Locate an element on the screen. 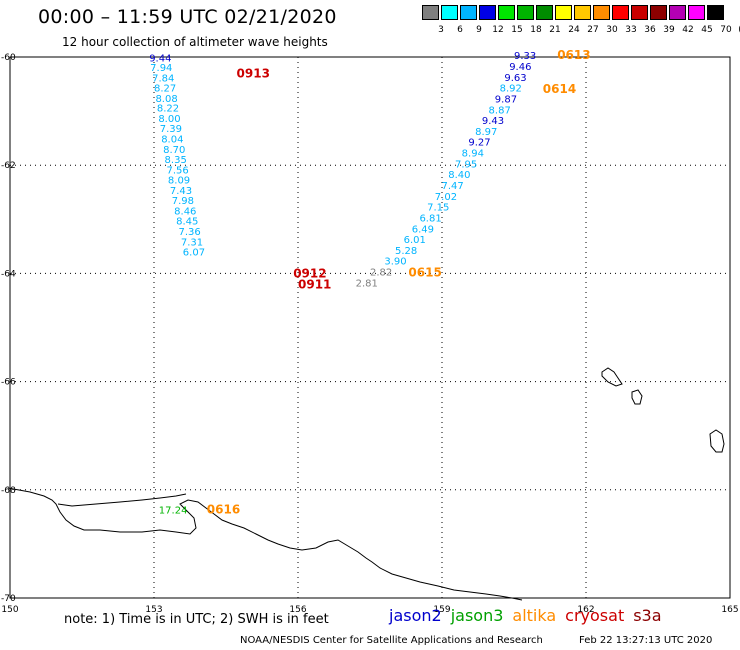 This screenshot has width=740, height=650. legend-label: 45 is located at coordinates (707, 30).